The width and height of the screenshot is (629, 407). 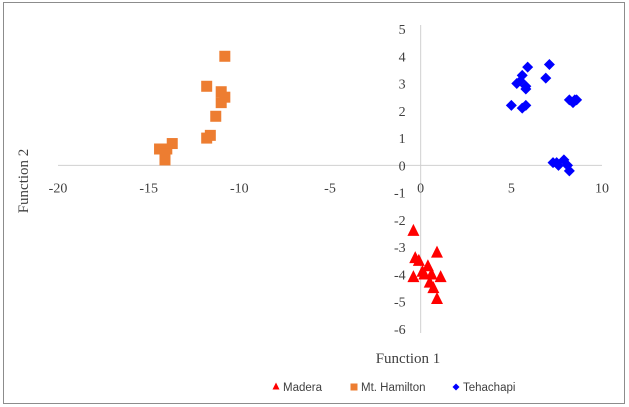 What do you see at coordinates (402, 30) in the screenshot?
I see `y-tick-label: 5` at bounding box center [402, 30].